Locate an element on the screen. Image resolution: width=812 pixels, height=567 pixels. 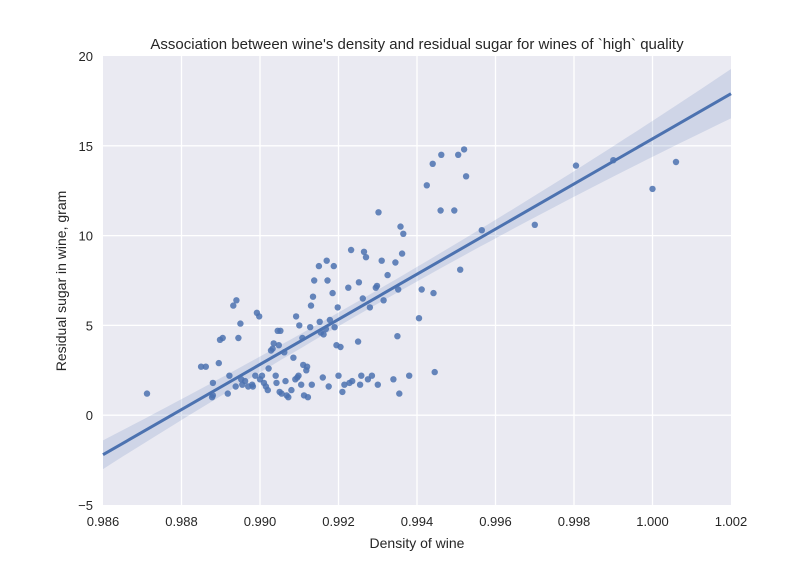
y-tick-label: 5 is located at coordinates (89, 325).